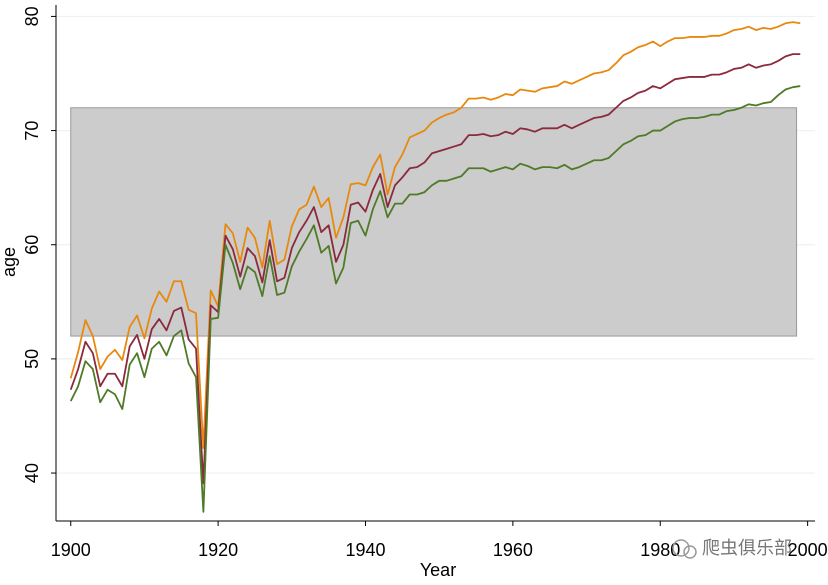  I want to click on x-tick-label: 1980, so click(660, 550).